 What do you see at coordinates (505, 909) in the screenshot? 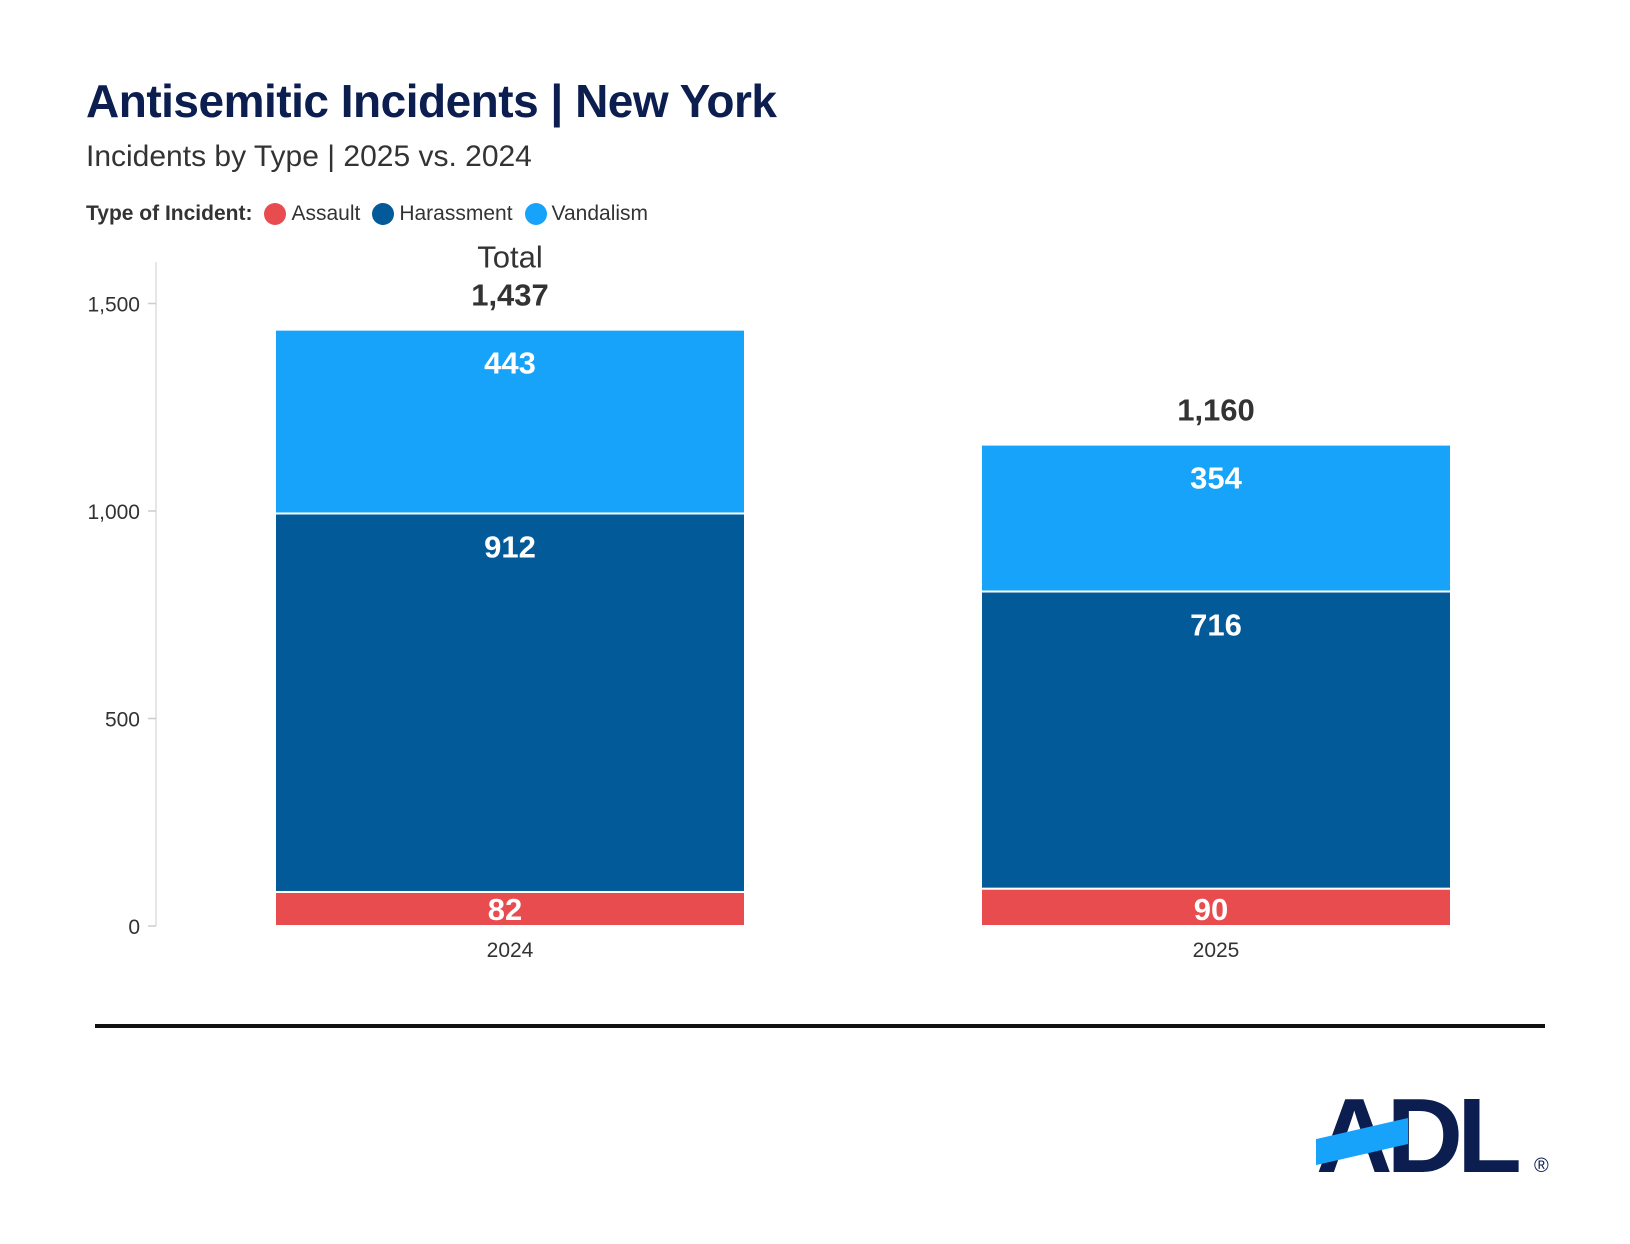
I see `data-label-assault-2024: 82` at bounding box center [505, 909].